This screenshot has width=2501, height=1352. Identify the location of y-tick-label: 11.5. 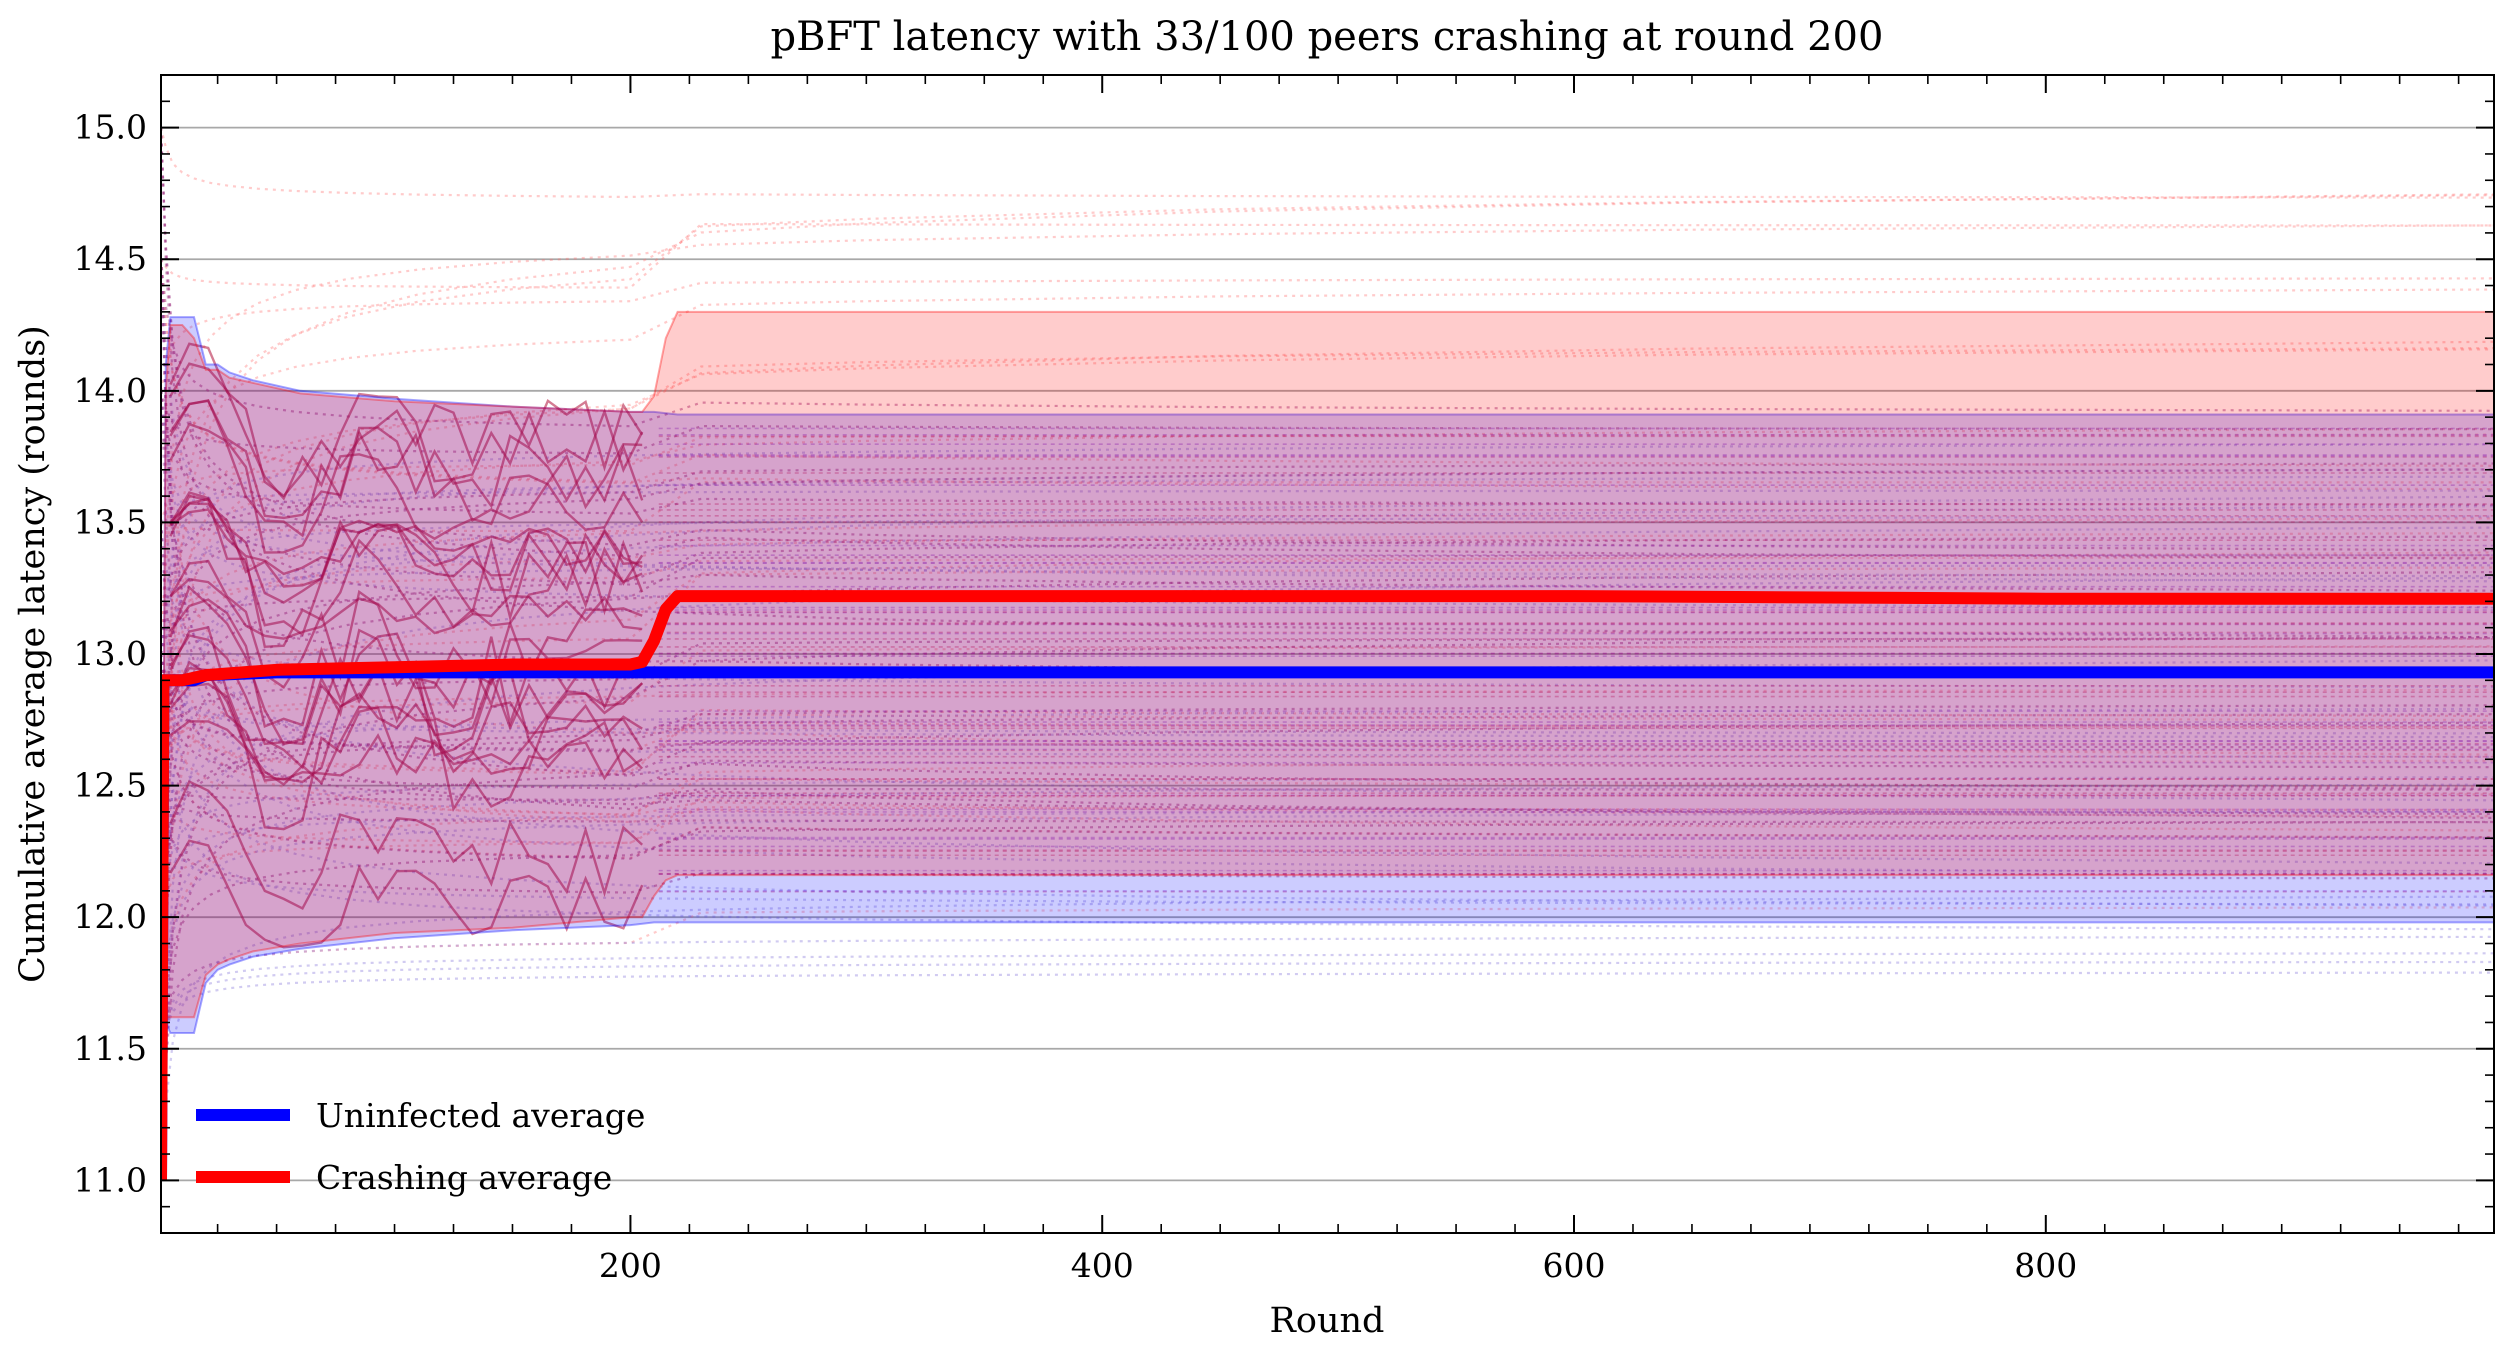
(110, 1048).